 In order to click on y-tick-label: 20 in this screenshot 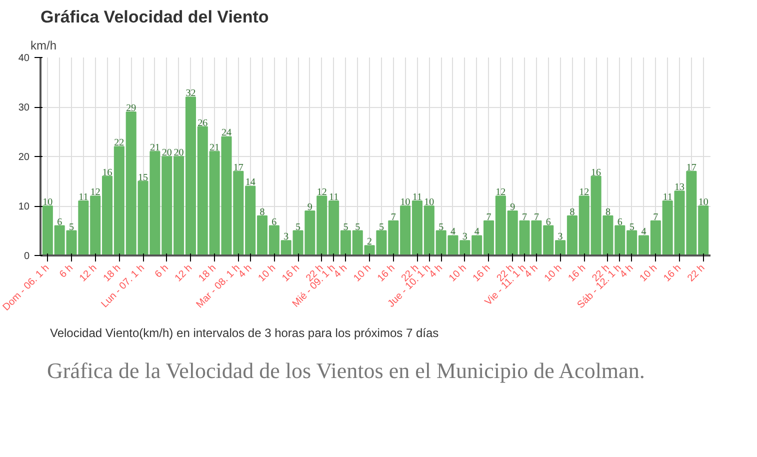, I will do `click(24, 157)`.